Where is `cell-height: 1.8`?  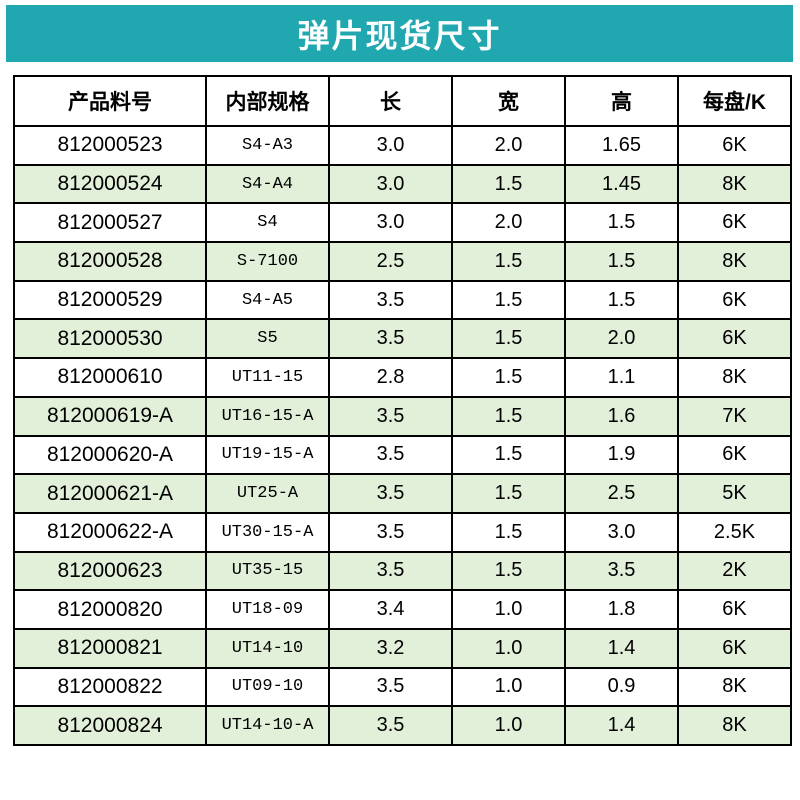
cell-height: 1.8 is located at coordinates (621, 609).